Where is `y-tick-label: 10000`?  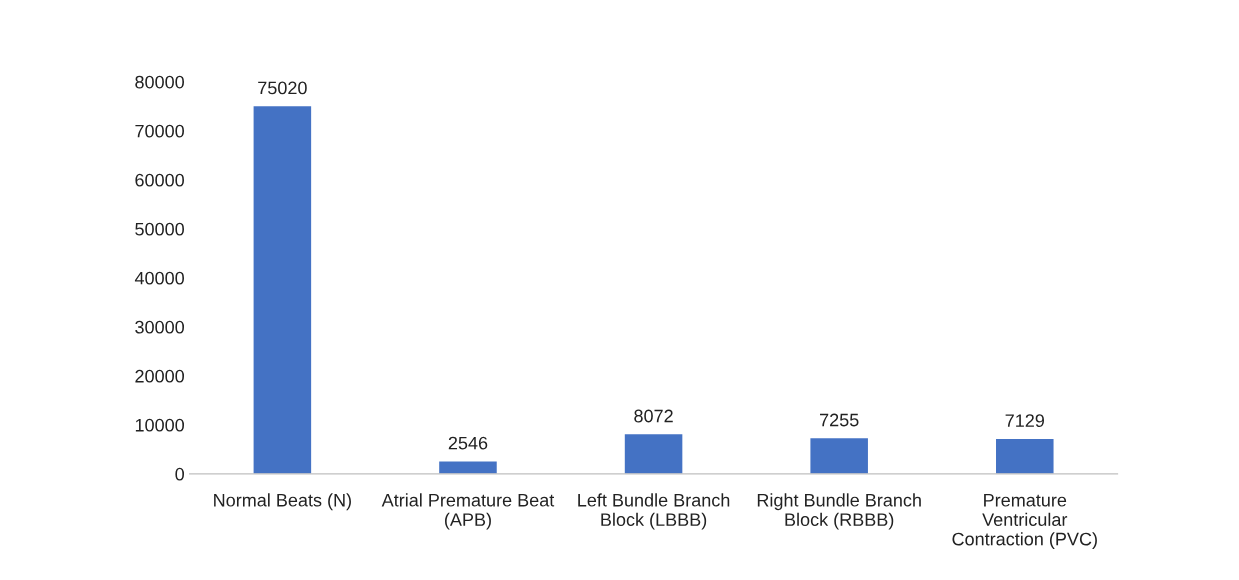
y-tick-label: 10000 is located at coordinates (159, 425).